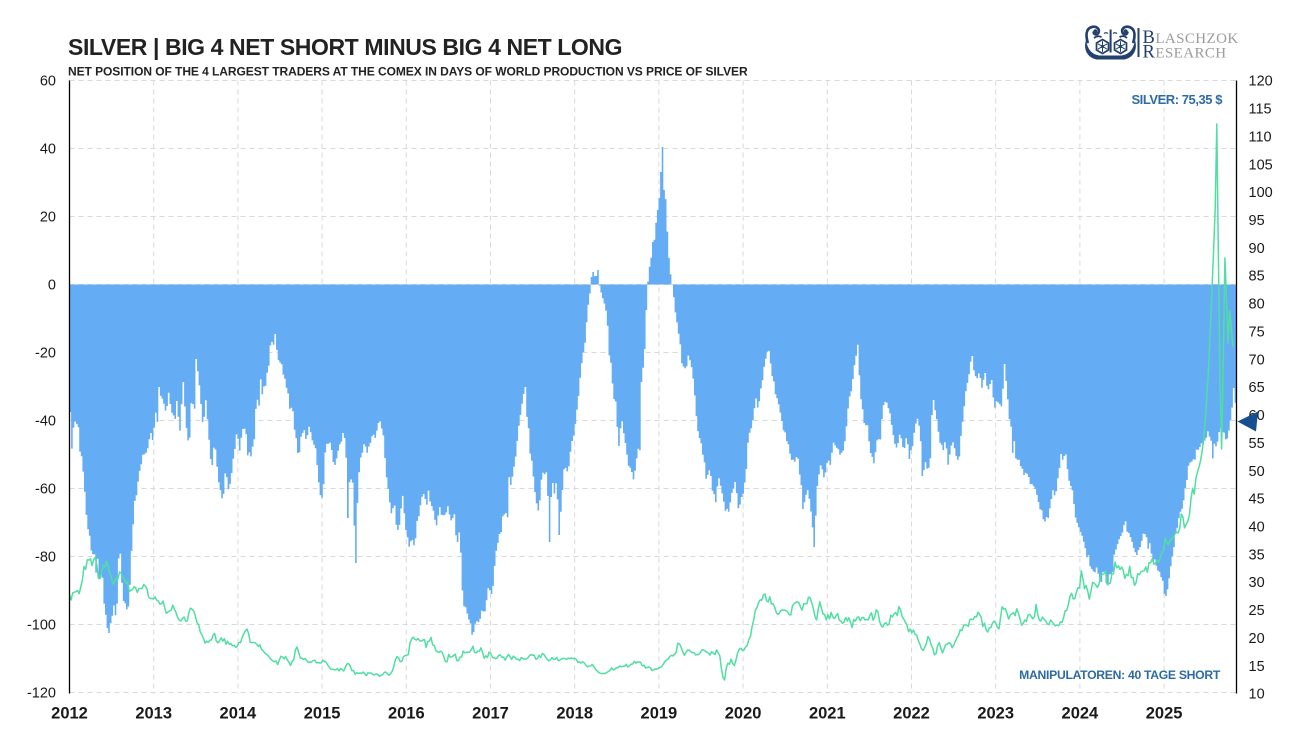 This screenshot has width=1307, height=735. What do you see at coordinates (1260, 137) in the screenshot?
I see `svg-text: 110` at bounding box center [1260, 137].